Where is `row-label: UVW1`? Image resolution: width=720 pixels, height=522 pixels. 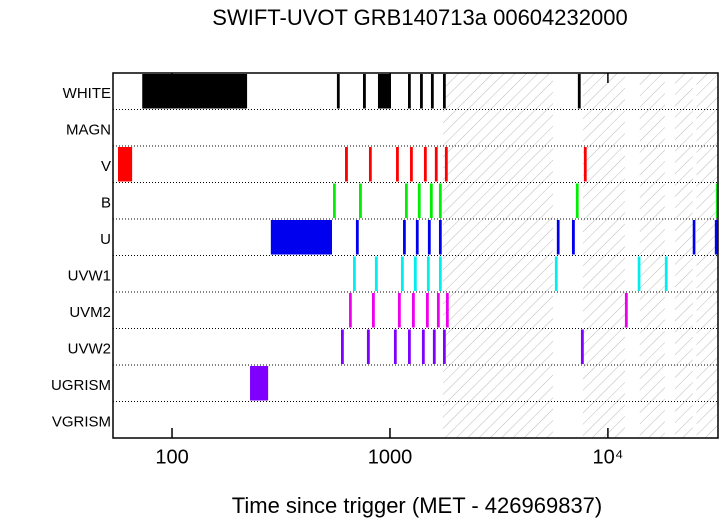 row-label: UVW1 is located at coordinates (89, 276).